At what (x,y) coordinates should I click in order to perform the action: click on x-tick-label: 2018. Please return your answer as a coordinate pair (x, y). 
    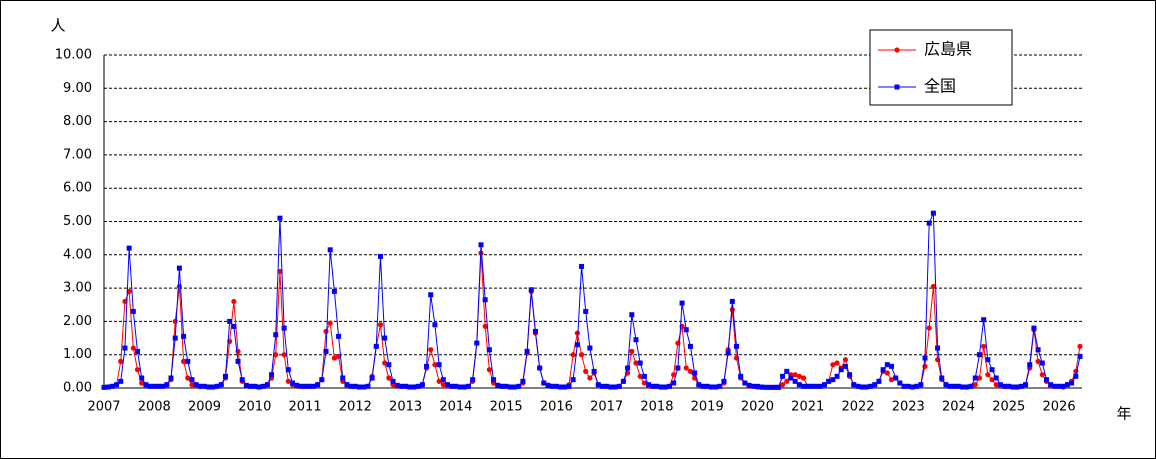
    Looking at the image, I should click on (656, 407).